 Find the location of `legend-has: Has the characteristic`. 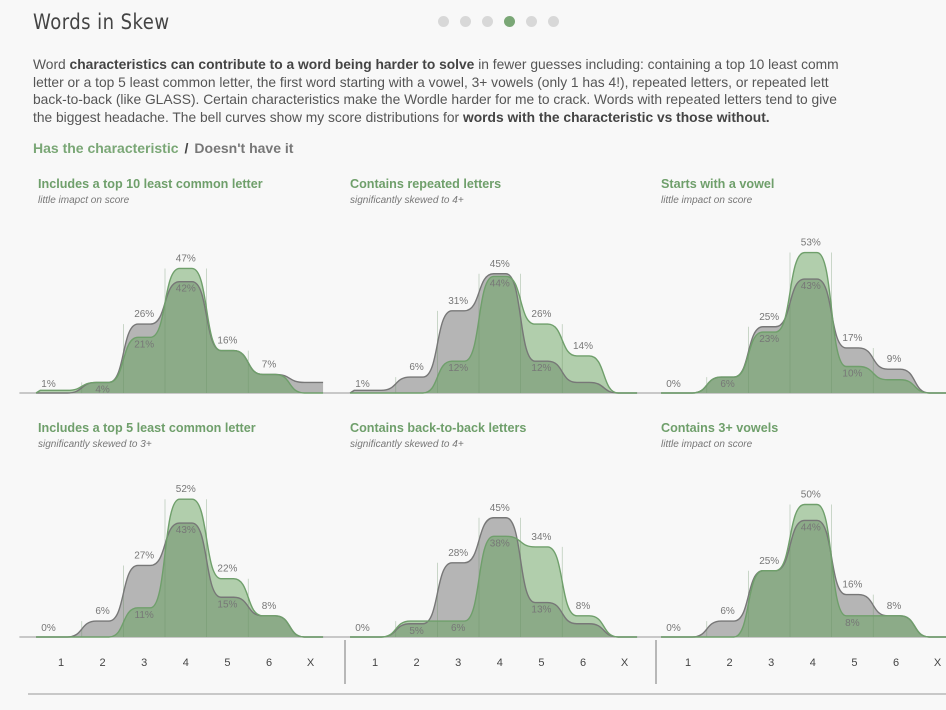

legend-has: Has the characteristic is located at coordinates (106, 148).